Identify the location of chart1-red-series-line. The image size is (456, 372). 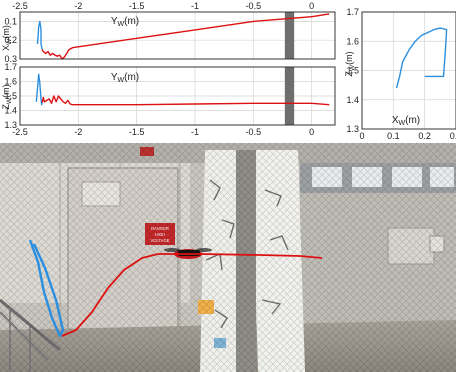
(185, 36).